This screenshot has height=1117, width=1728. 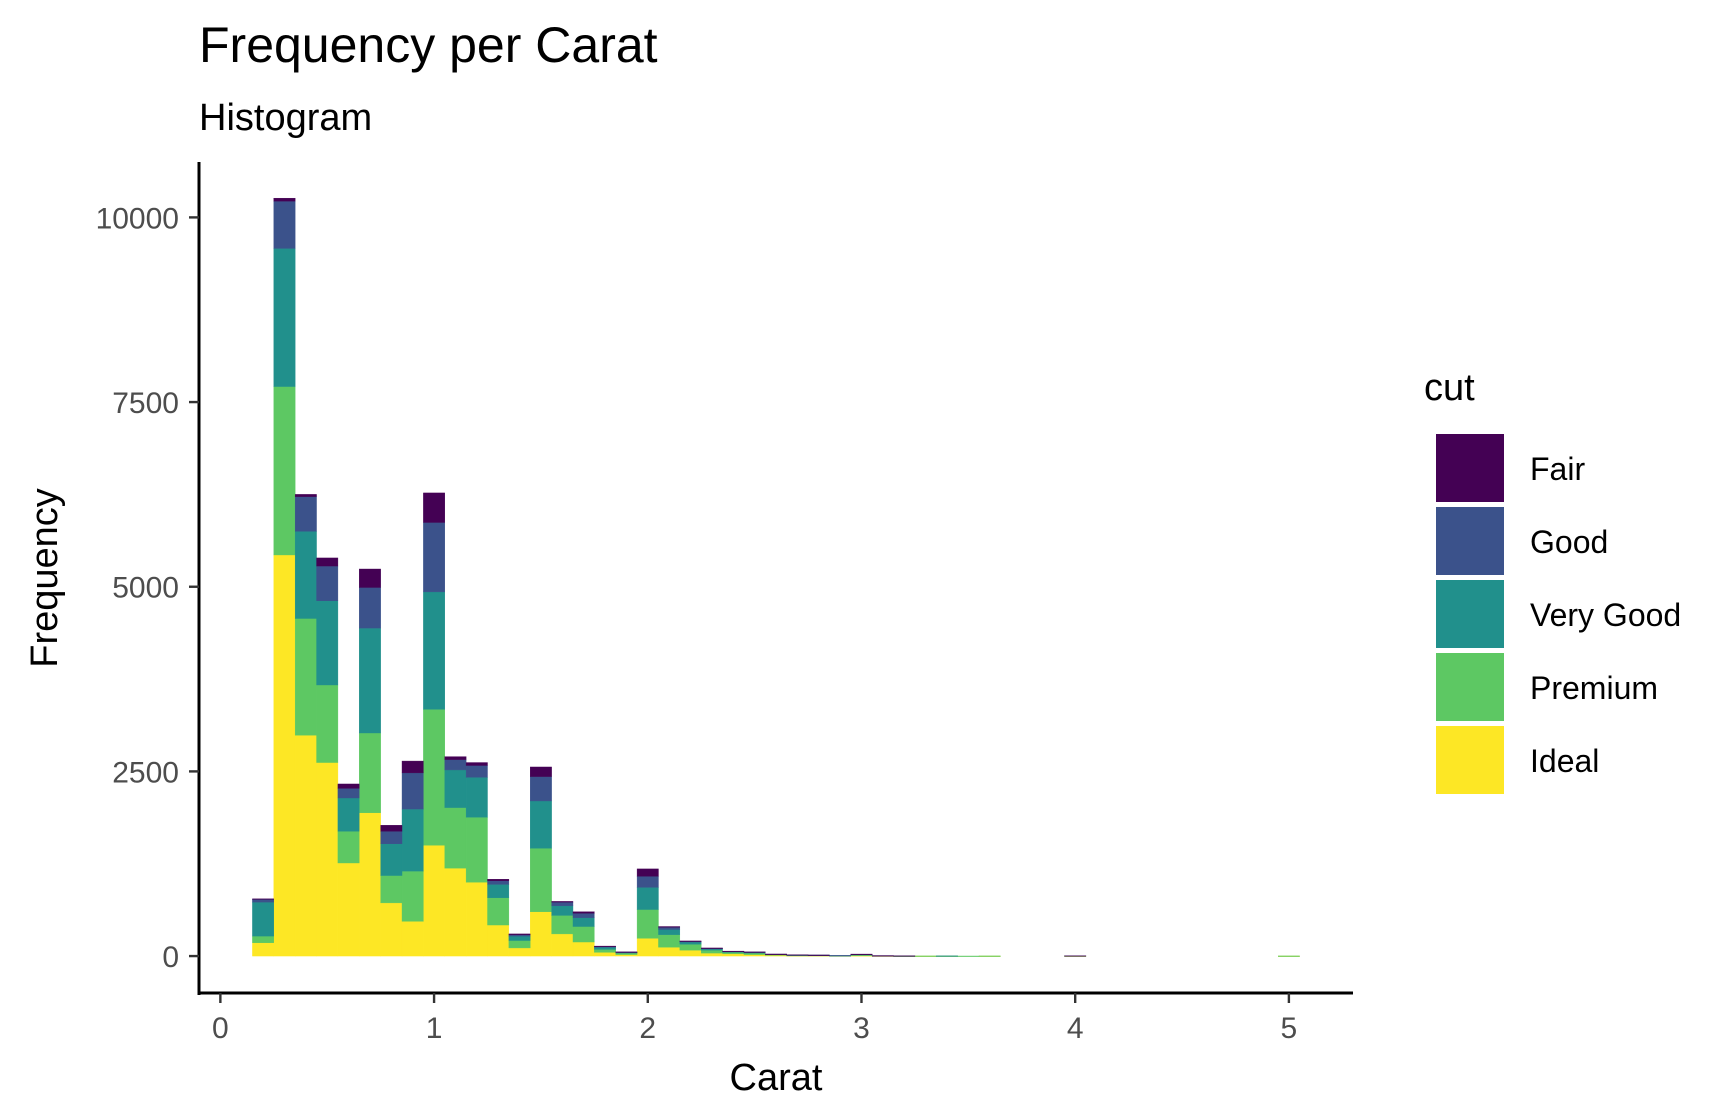 I want to click on y-tick-label: 7500, so click(x=145, y=403).